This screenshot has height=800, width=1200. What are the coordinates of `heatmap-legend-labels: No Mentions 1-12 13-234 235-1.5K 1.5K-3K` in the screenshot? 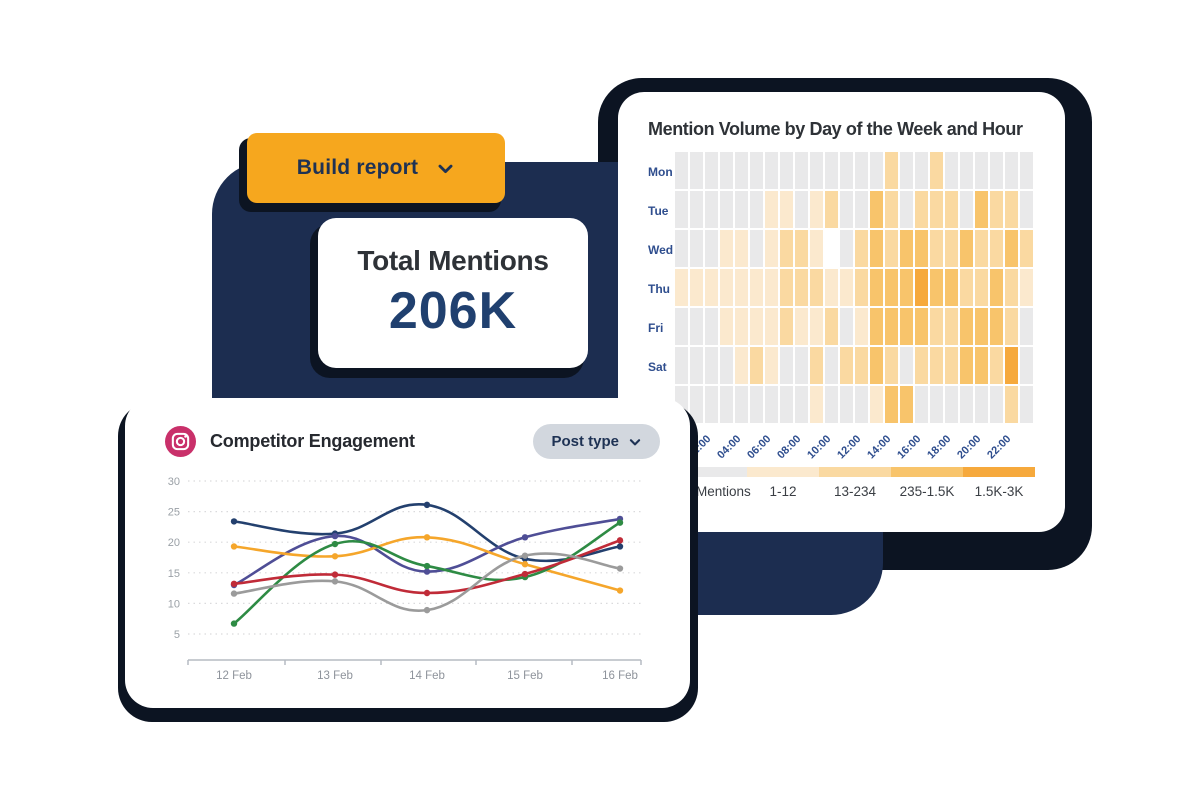 It's located at (855, 491).